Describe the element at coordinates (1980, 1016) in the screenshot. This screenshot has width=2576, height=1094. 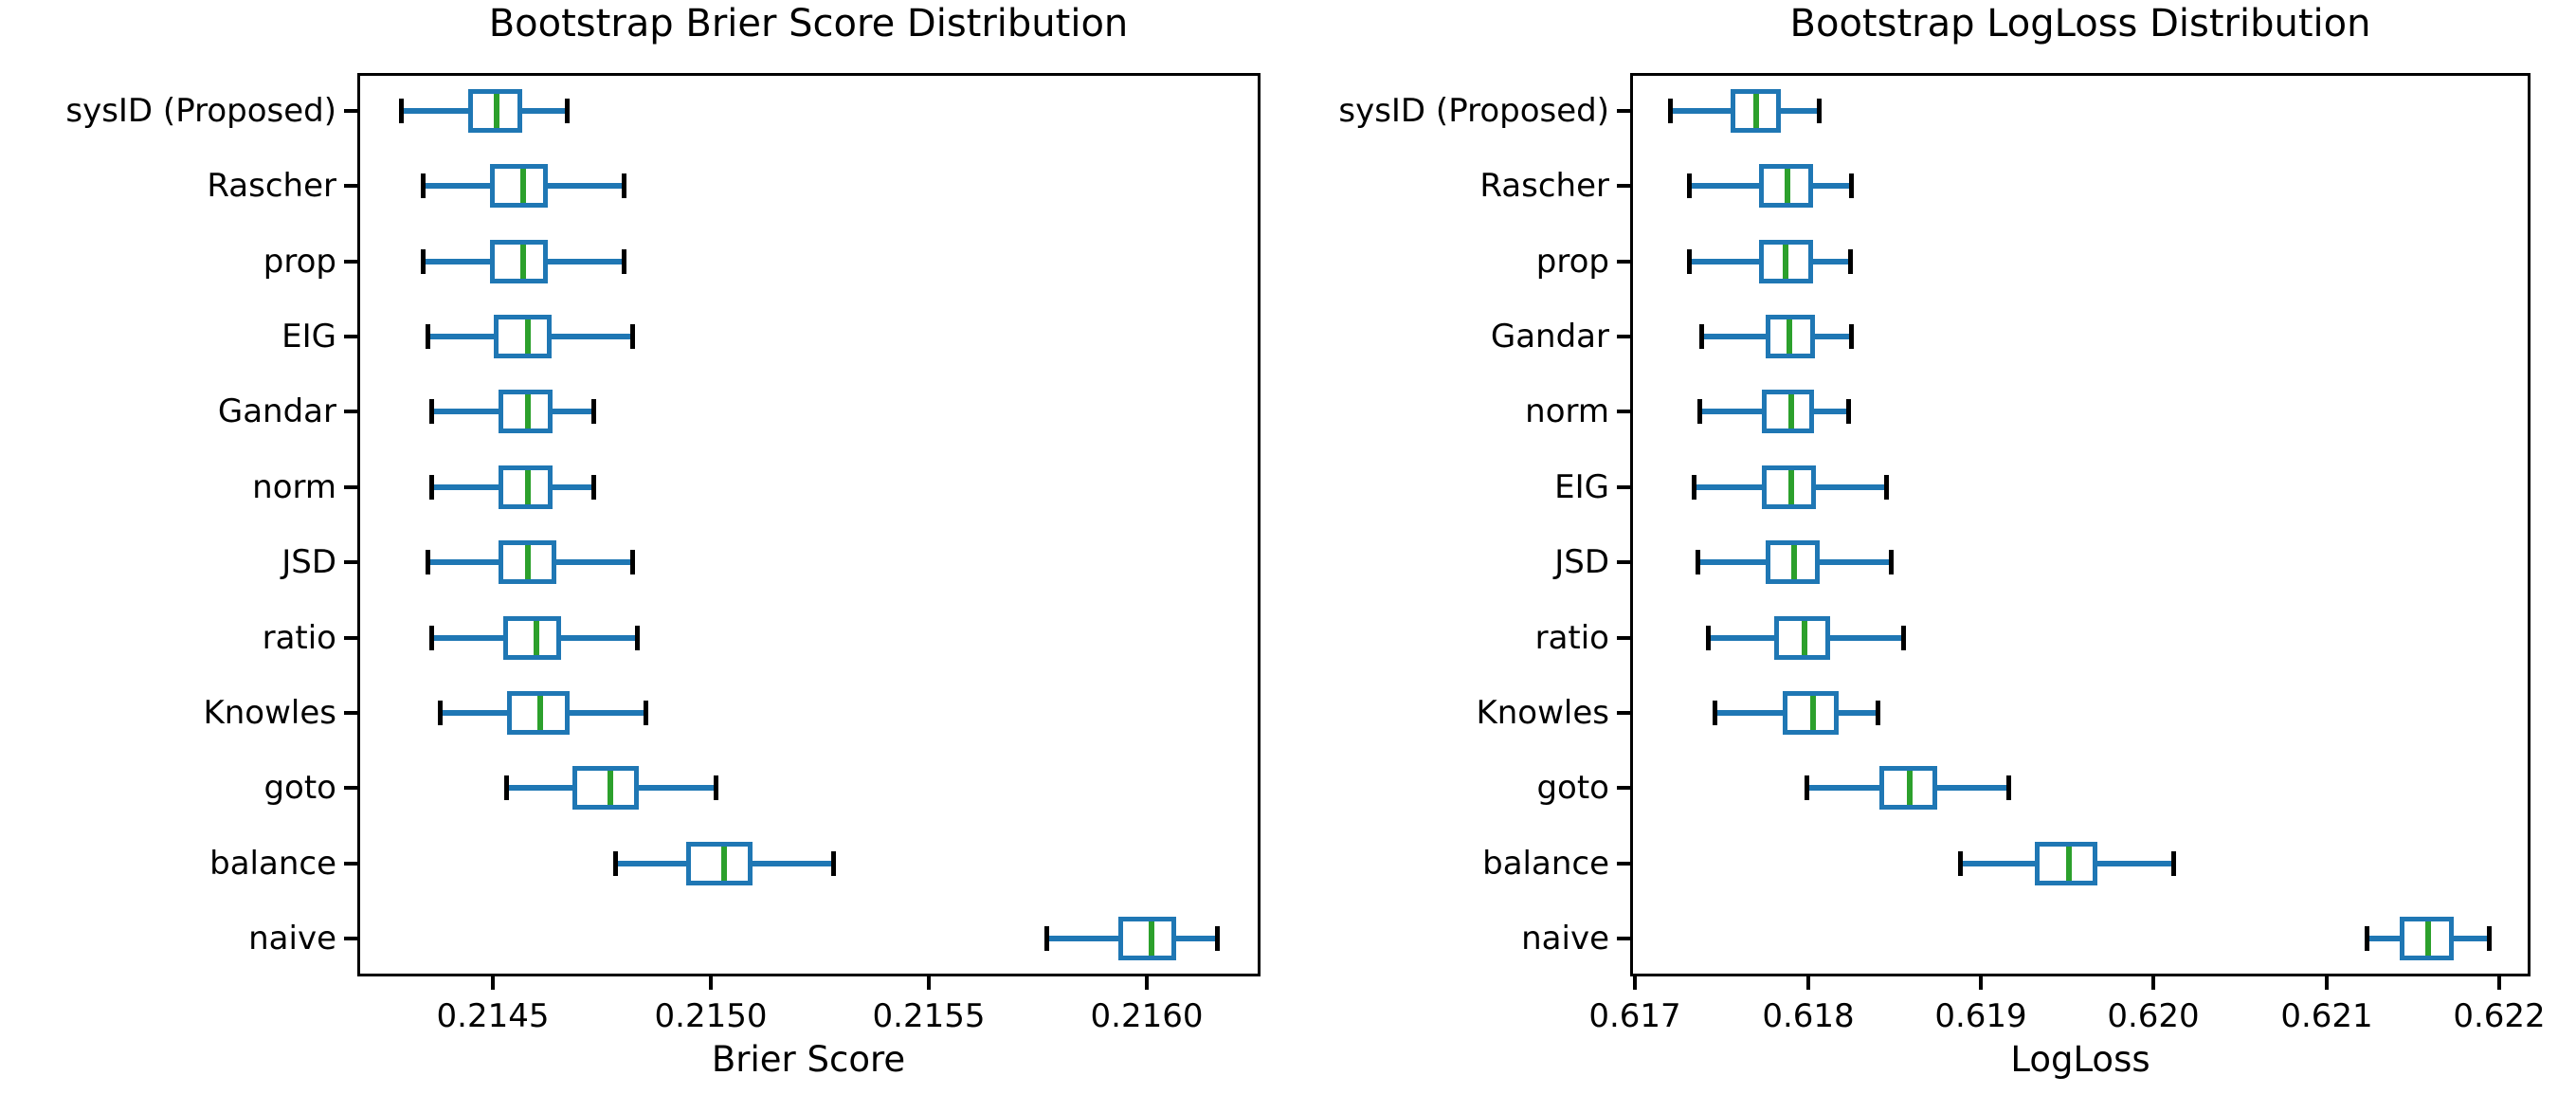
I see `x-tick-label: 0.619` at that location.